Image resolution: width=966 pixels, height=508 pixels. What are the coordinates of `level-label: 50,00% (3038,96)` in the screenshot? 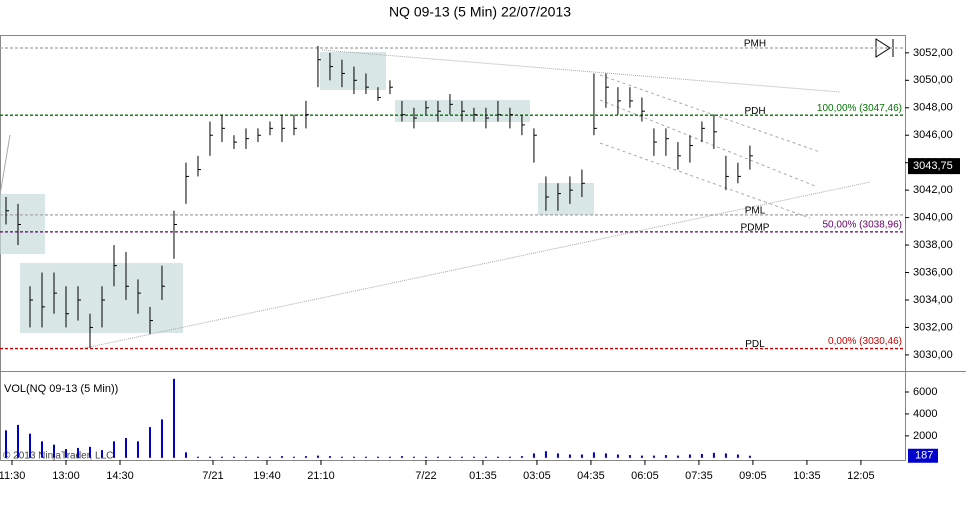 It's located at (862, 225).